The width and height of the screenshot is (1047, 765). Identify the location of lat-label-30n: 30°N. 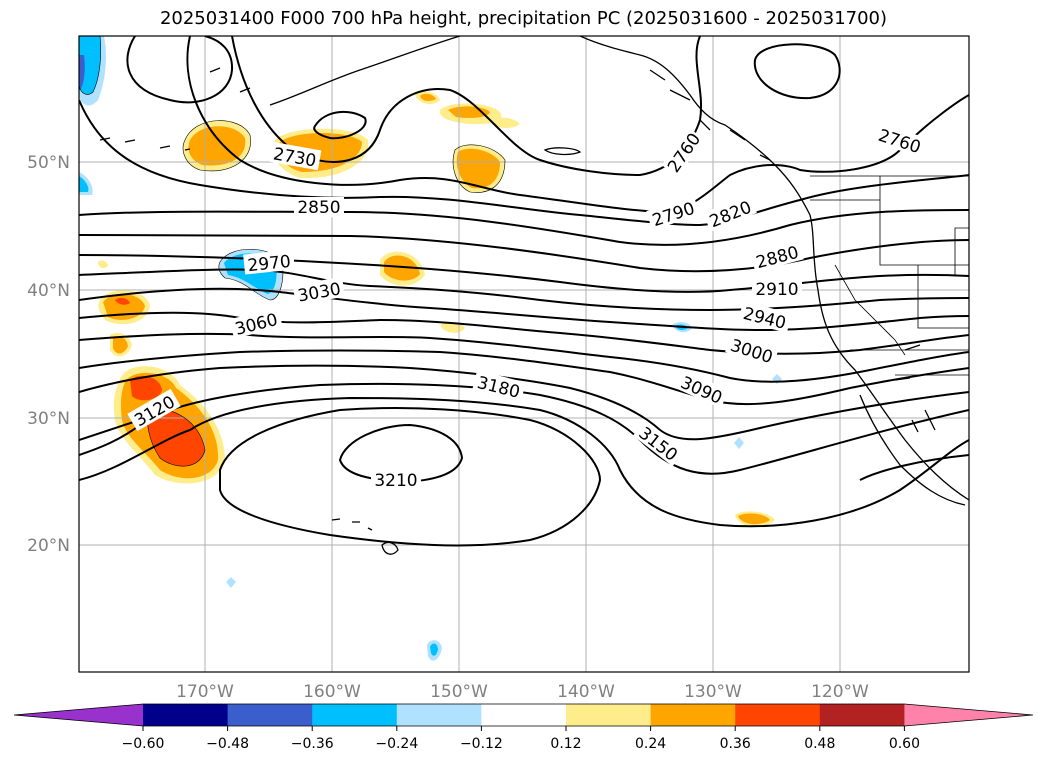
(48, 419).